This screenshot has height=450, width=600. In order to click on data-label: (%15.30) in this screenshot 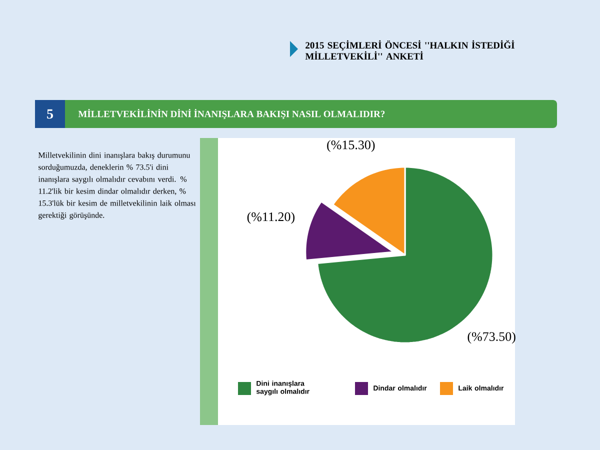, I will do `click(351, 146)`.